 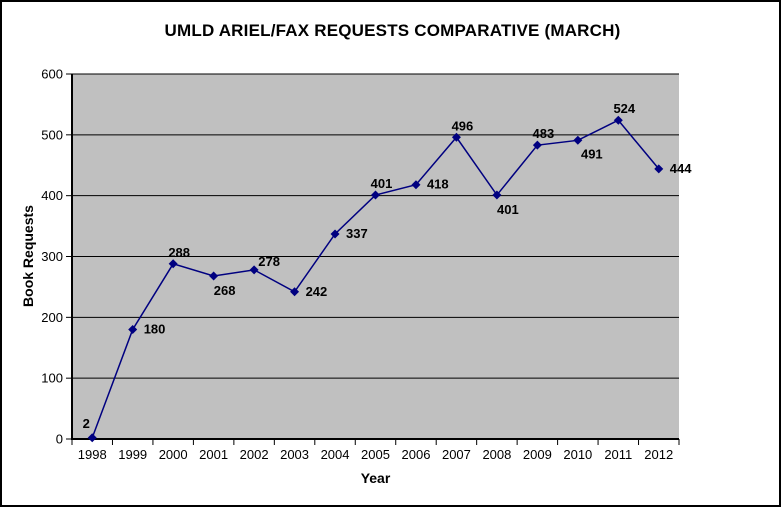 I want to click on x-tick-label: 2004, so click(x=335, y=454).